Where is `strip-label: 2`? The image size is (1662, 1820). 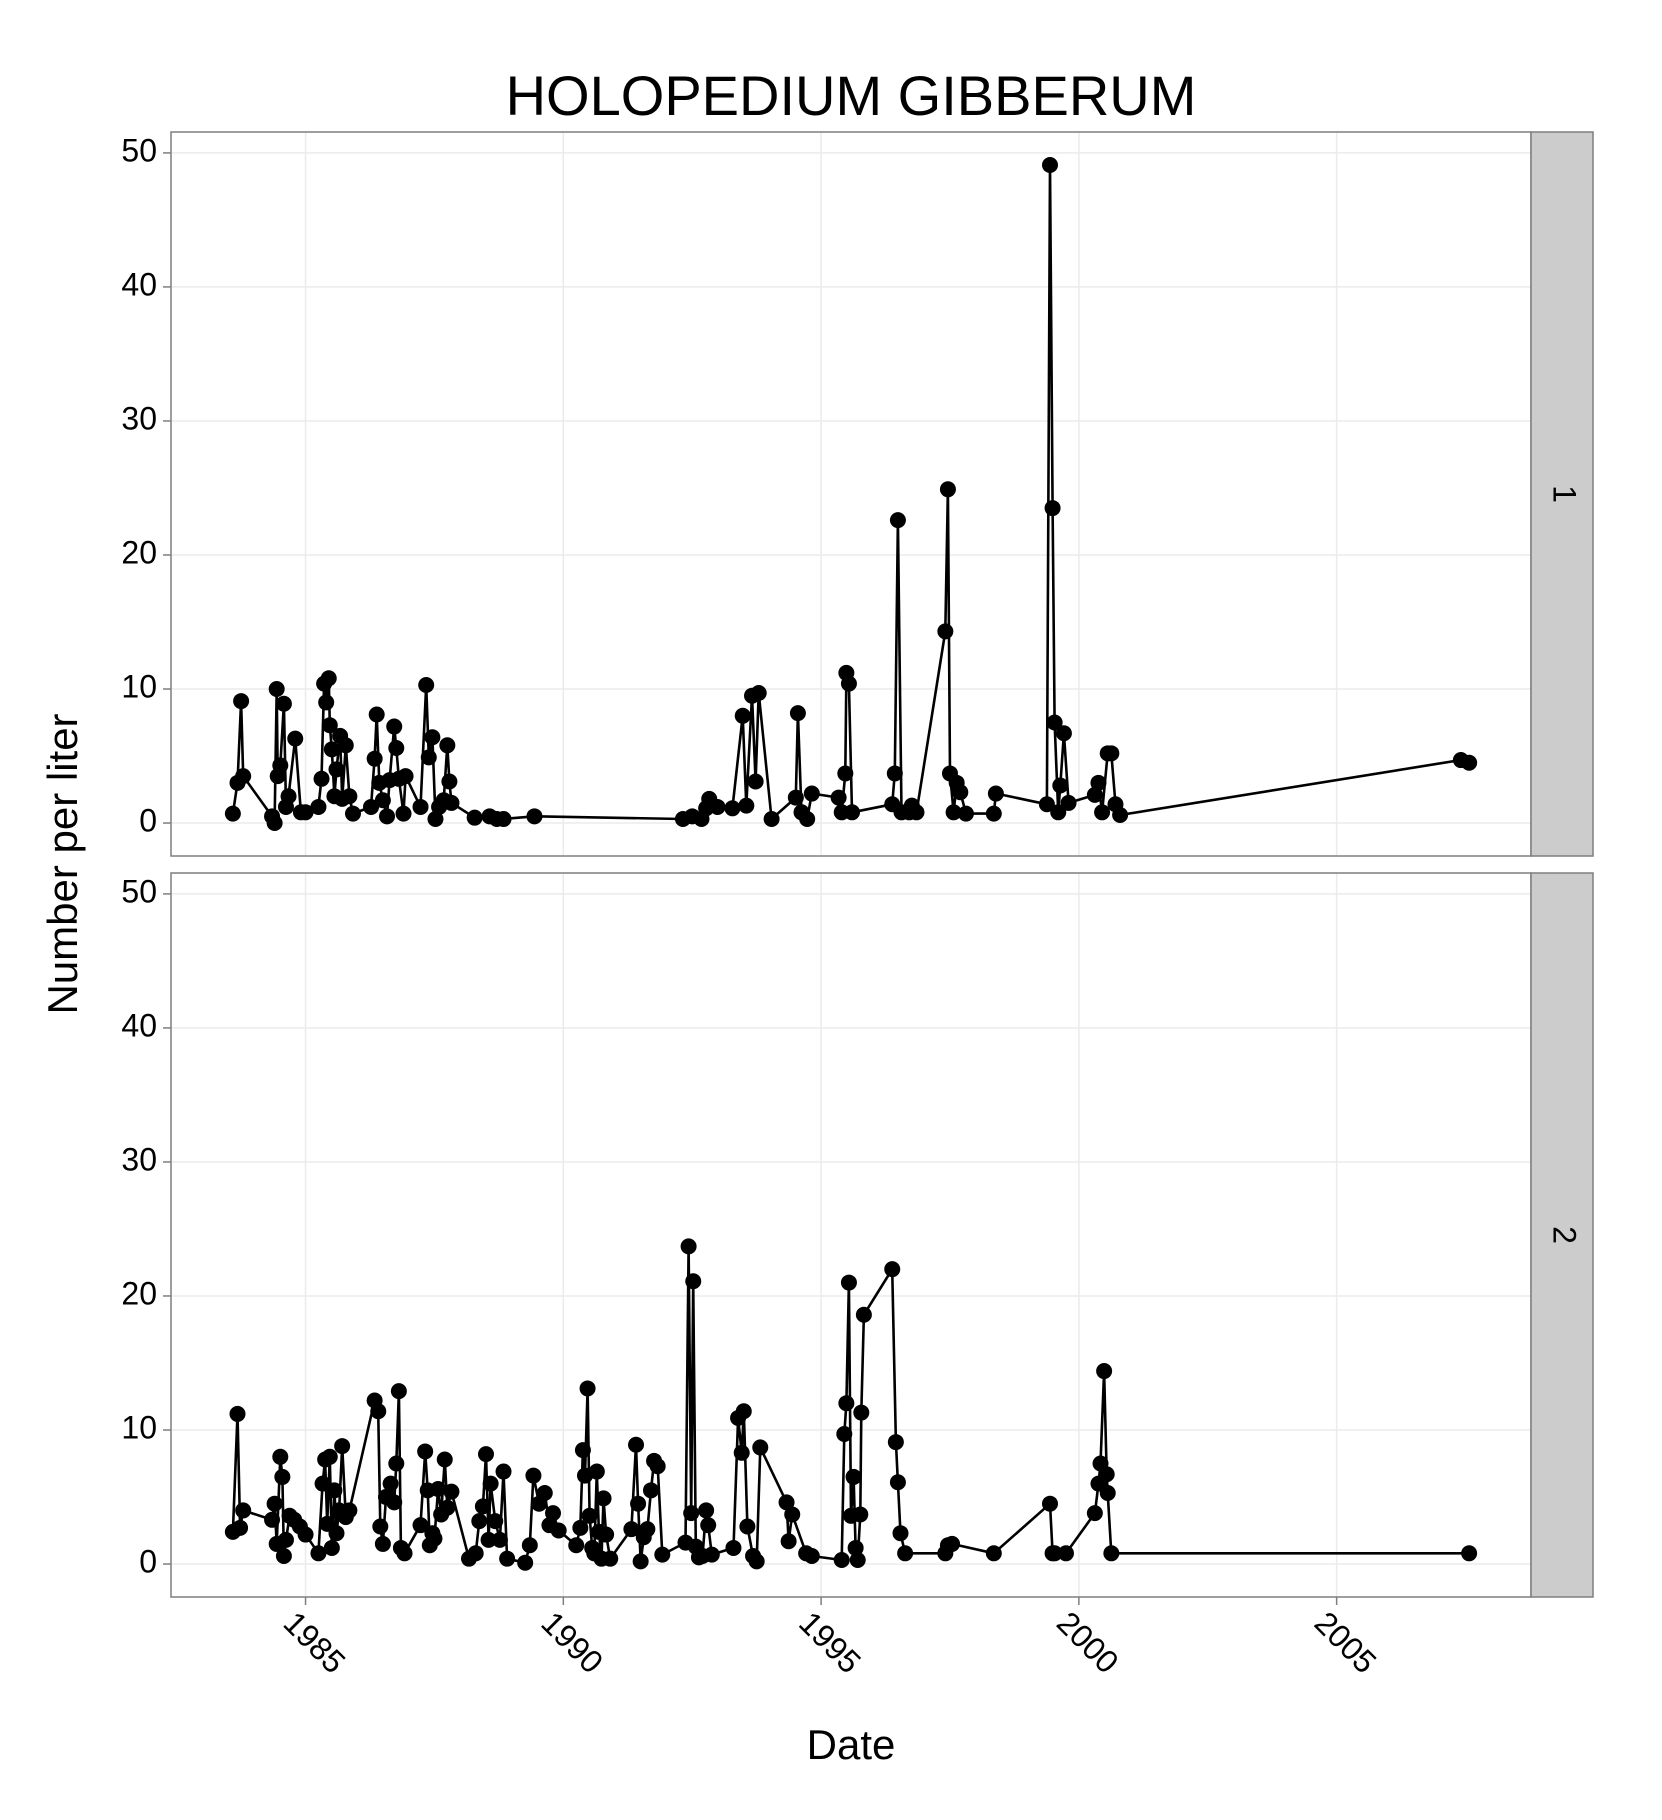
strip-label: 2 is located at coordinates (1565, 1235).